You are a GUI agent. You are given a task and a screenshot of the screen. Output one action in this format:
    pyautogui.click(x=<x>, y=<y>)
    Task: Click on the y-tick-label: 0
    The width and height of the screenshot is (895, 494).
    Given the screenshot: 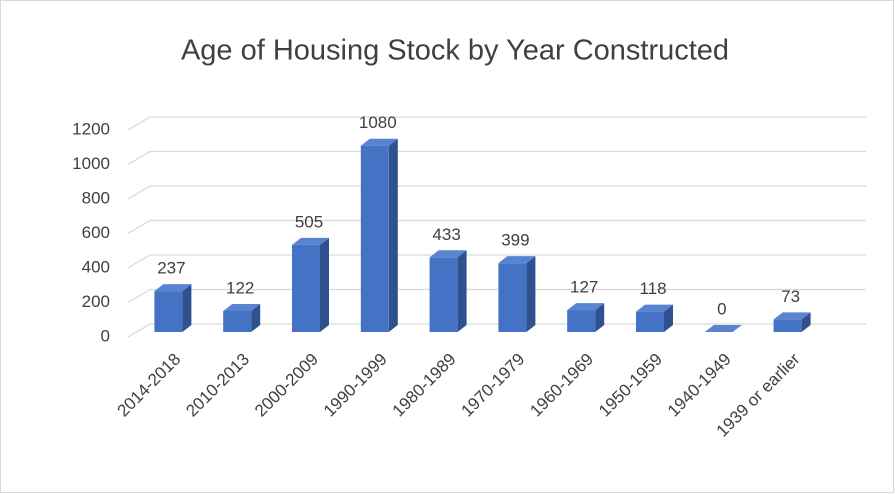 What is the action you would take?
    pyautogui.click(x=105, y=335)
    